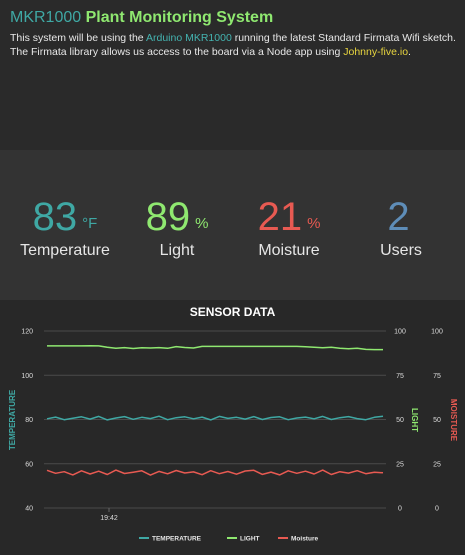  Describe the element at coordinates (437, 464) in the screenshot. I see `moisture-axis-tick-label: 25` at that location.